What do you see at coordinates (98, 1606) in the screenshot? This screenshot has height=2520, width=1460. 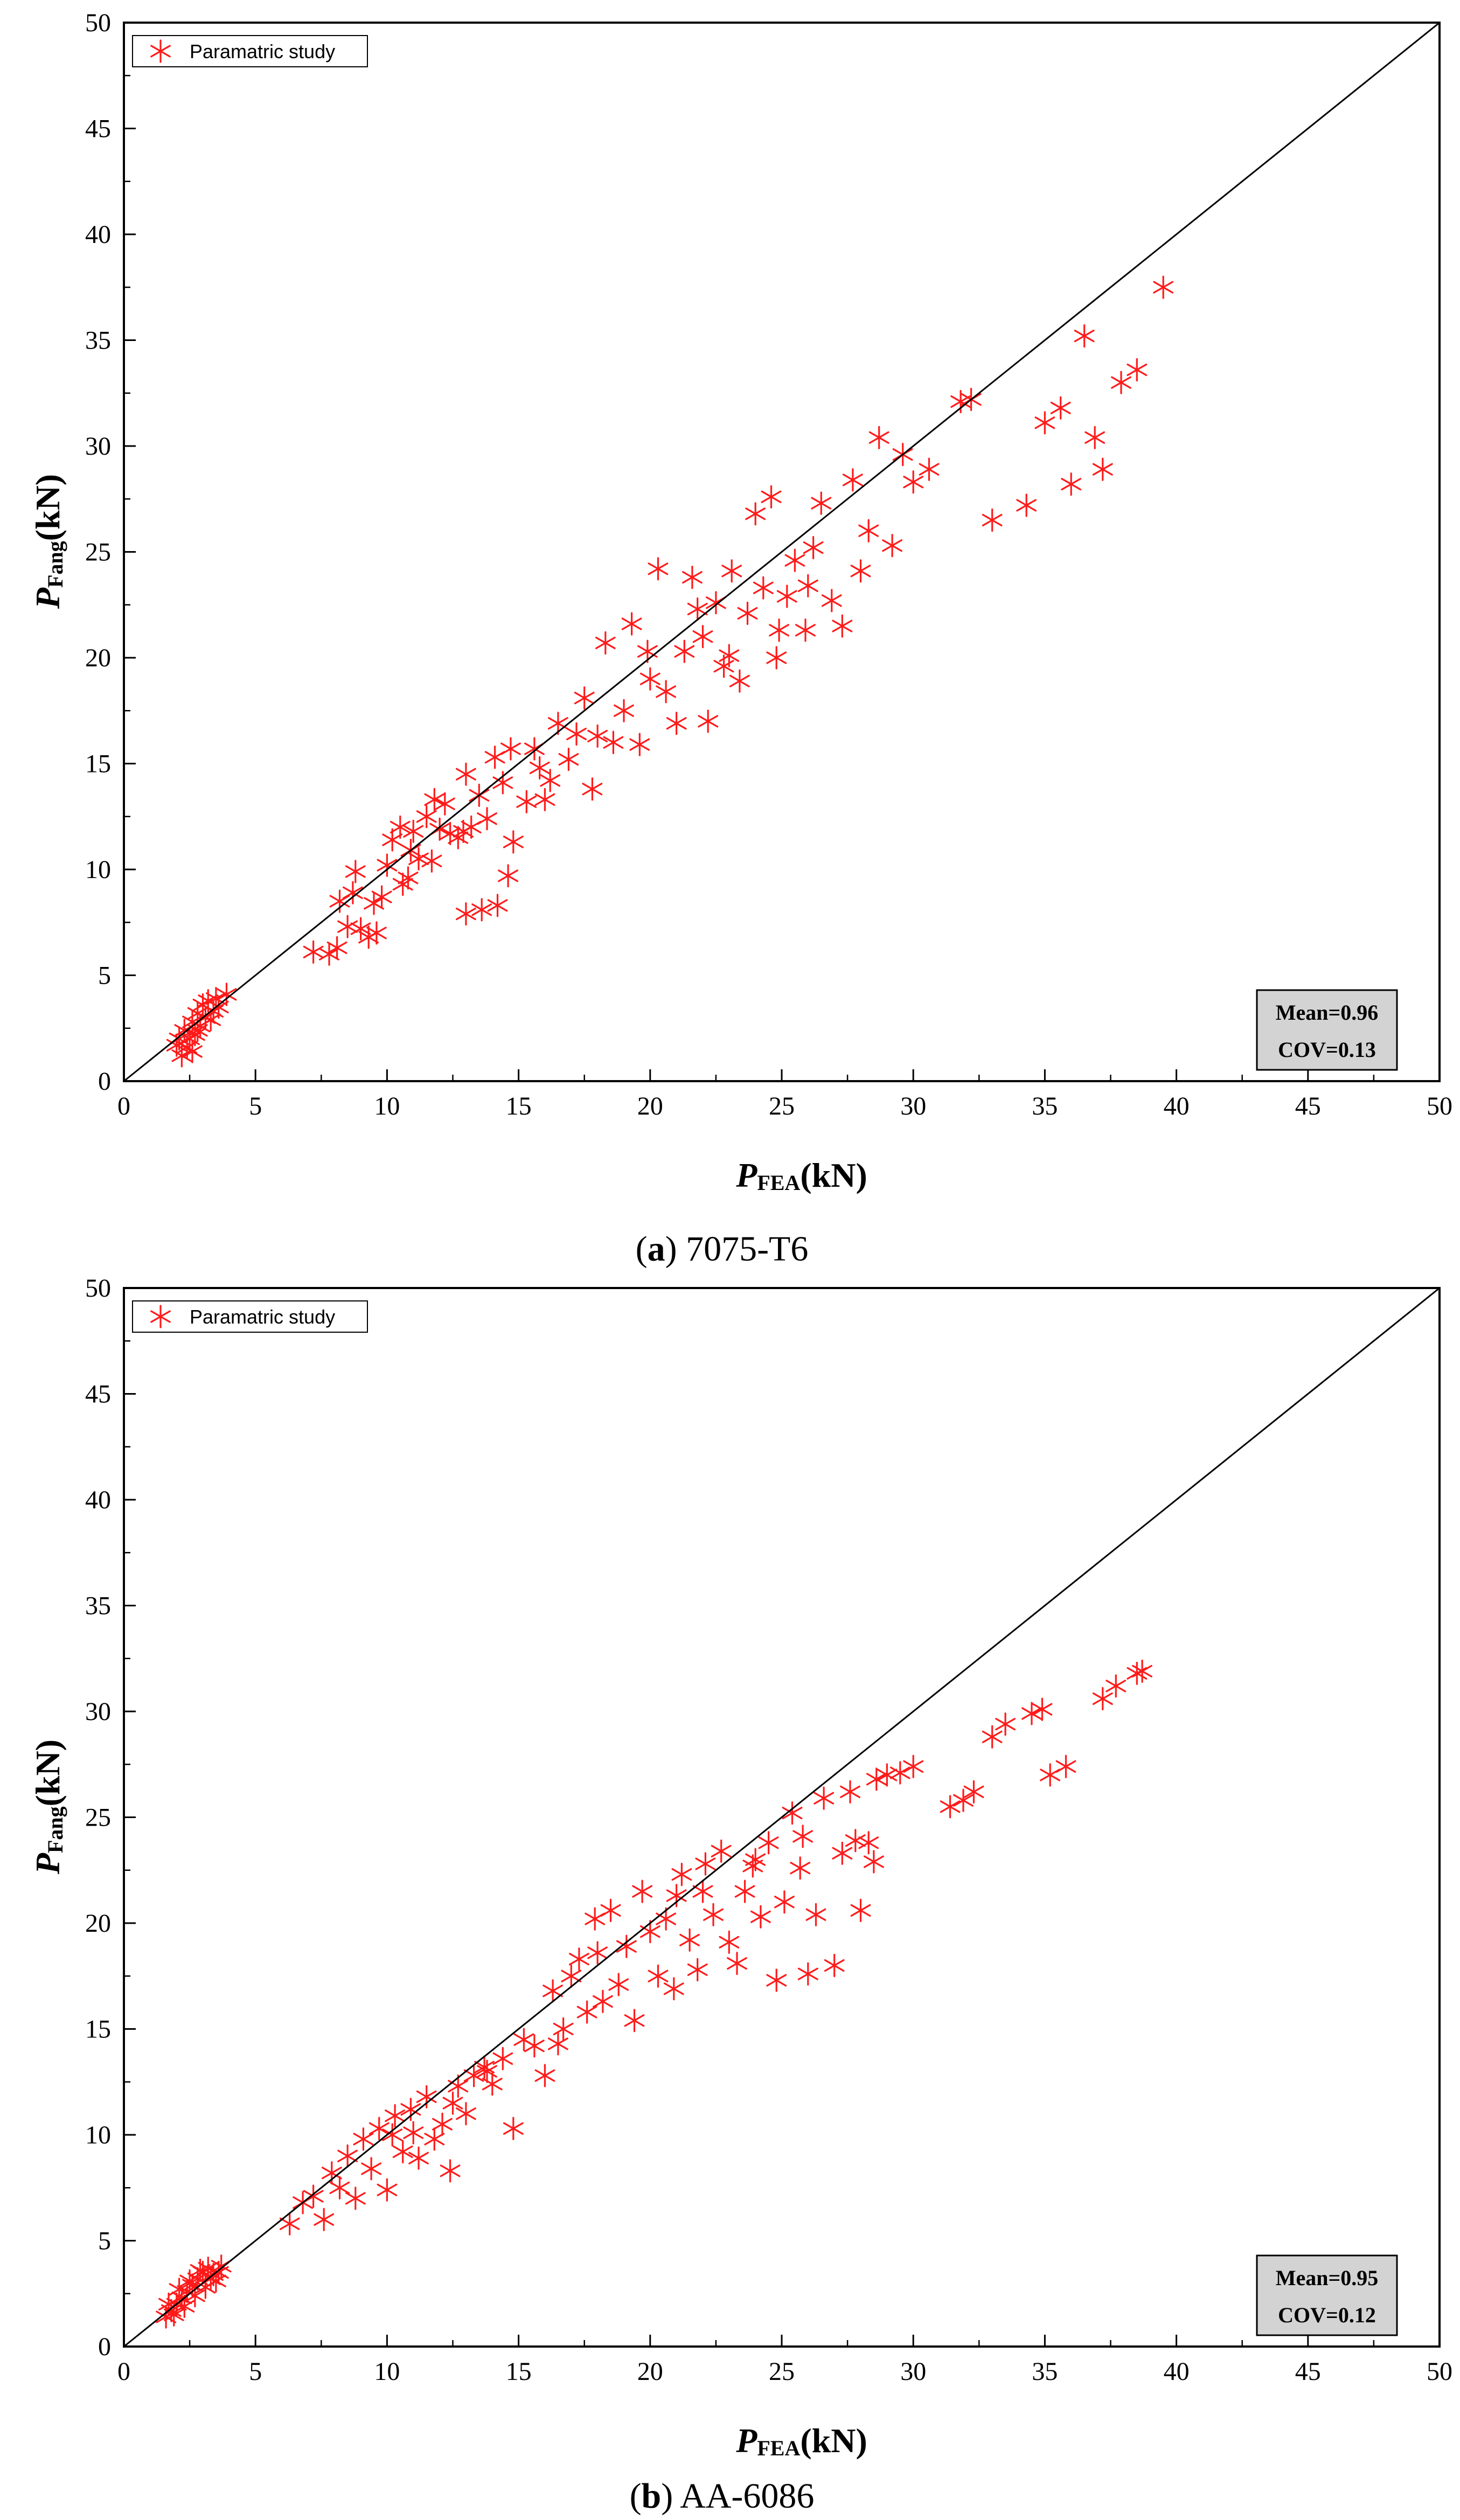 I see `panel-b-y-tick-label: 35` at bounding box center [98, 1606].